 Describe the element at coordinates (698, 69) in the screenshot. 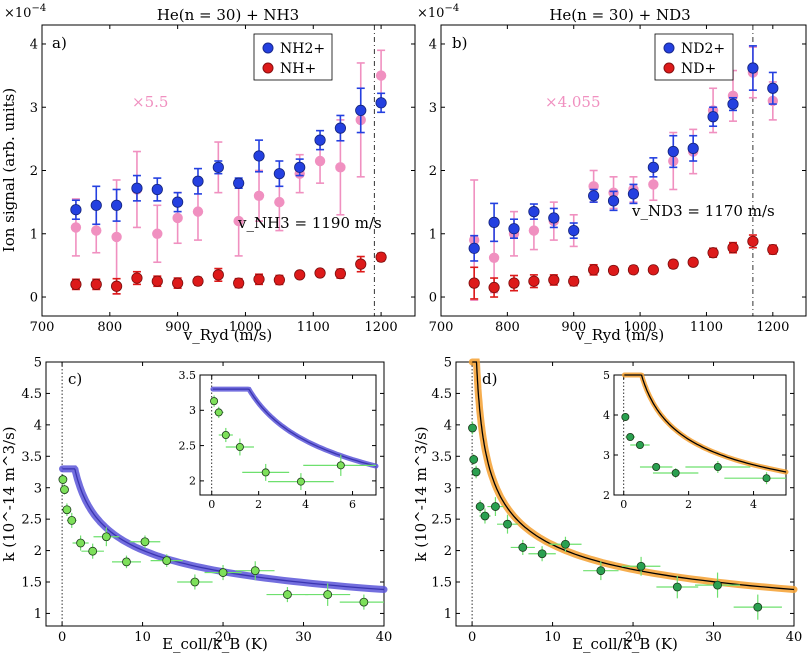

I see `legend-nd-label: ND+` at that location.